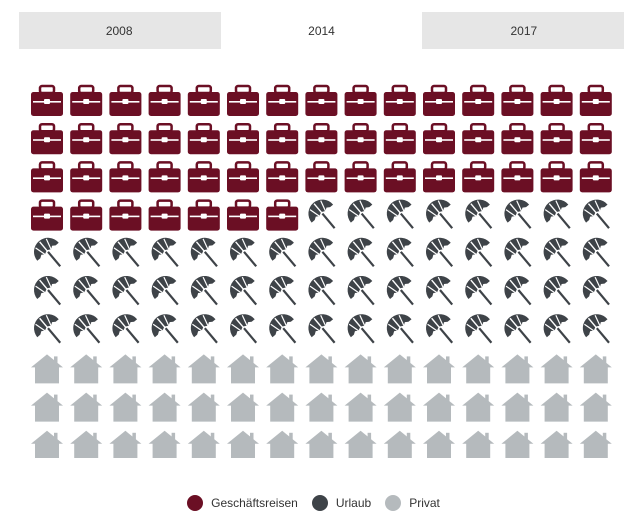 The height and width of the screenshot is (518, 627). What do you see at coordinates (523, 30) in the screenshot?
I see `tab-2017: 2017` at bounding box center [523, 30].